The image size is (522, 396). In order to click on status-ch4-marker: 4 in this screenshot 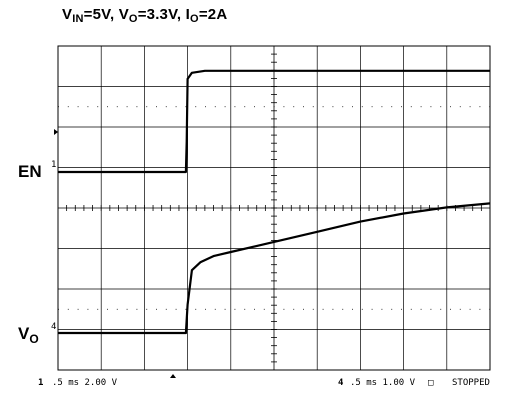, I will do `click(341, 383)`.